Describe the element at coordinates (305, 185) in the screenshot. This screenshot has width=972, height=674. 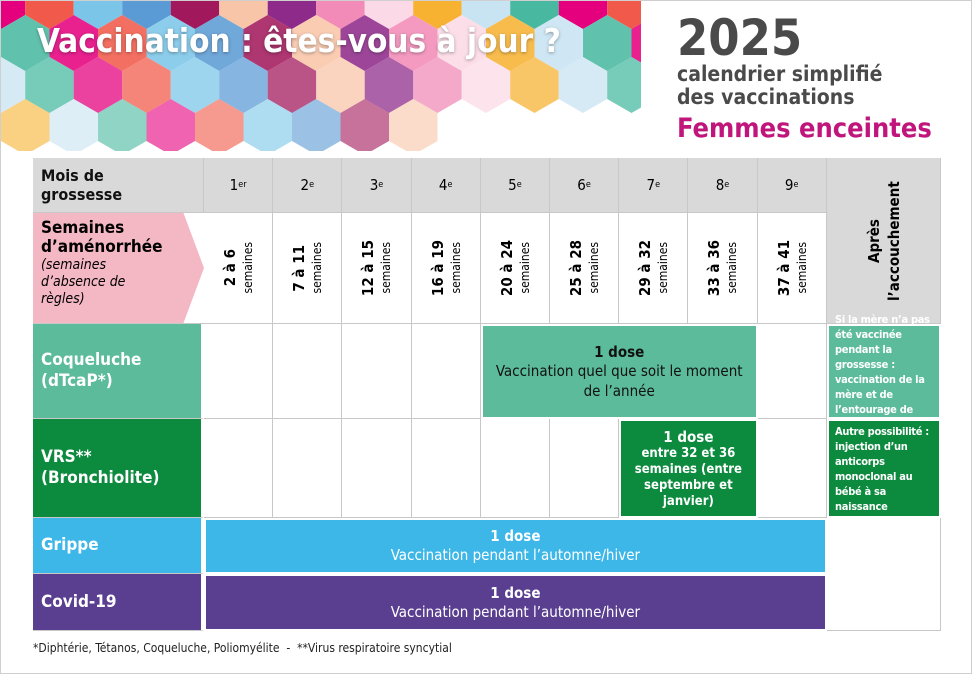
I see `month-number: 2` at that location.